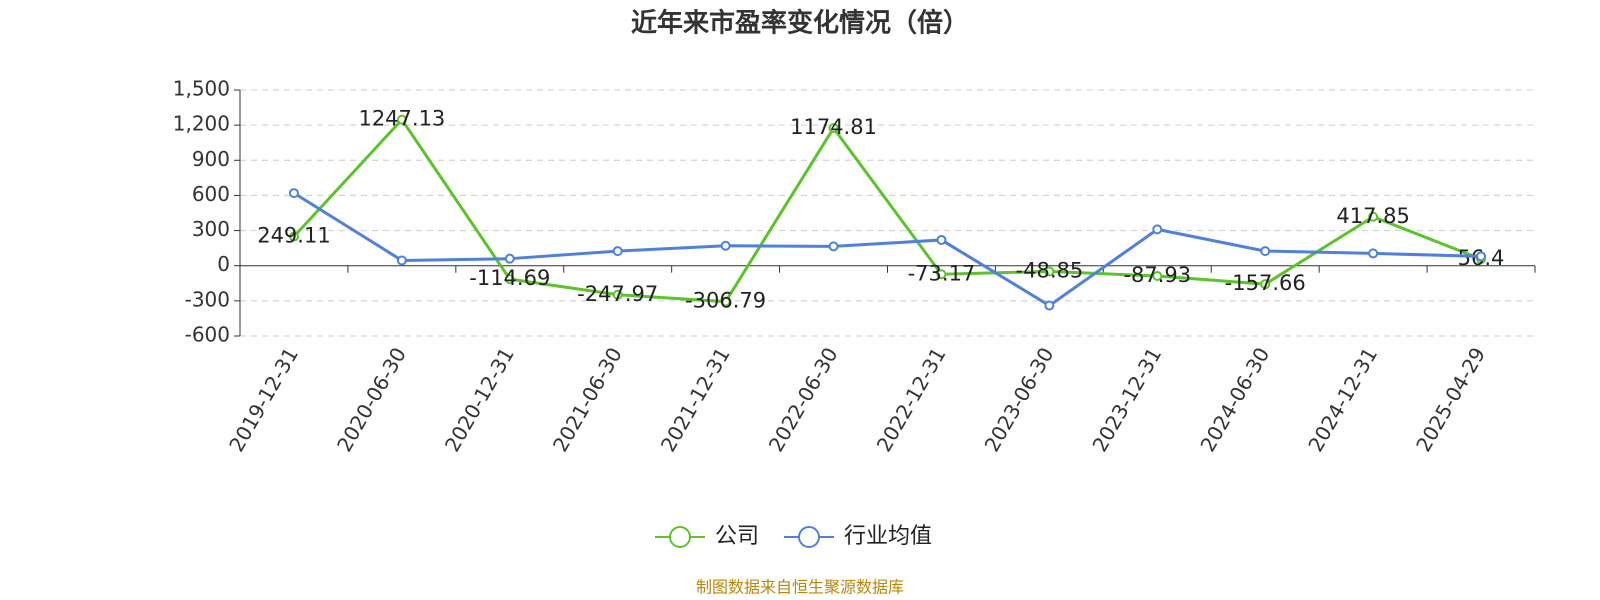 Image resolution: width=1600 pixels, height=600 pixels. I want to click on data-label: -247.97, so click(617, 294).